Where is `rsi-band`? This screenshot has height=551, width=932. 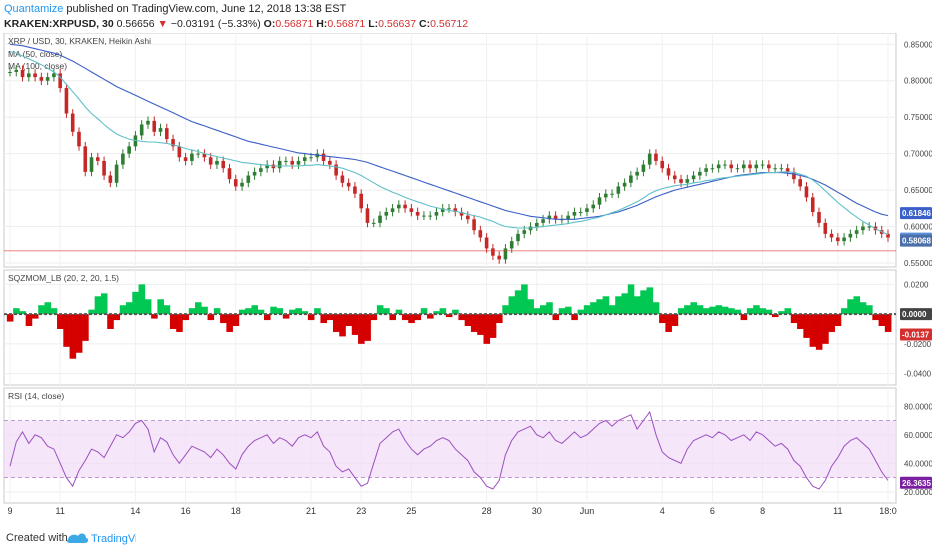 rsi-band is located at coordinates (450, 449).